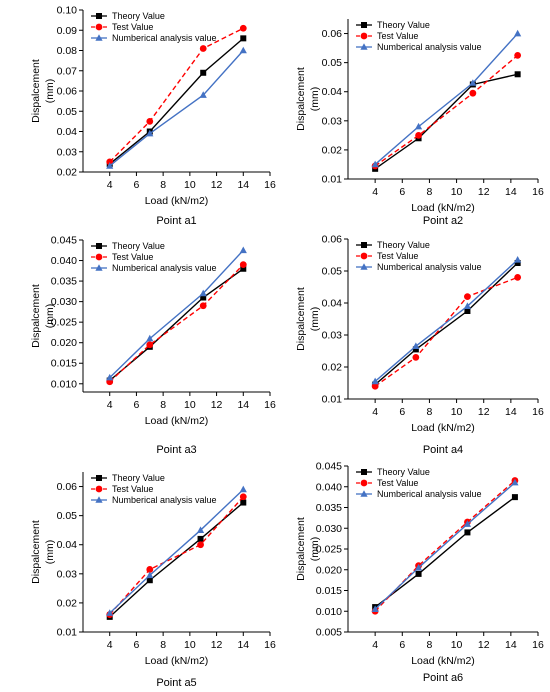  What do you see at coordinates (64, 323) in the screenshot?
I see `y-tick-label: 0.025` at bounding box center [64, 323].